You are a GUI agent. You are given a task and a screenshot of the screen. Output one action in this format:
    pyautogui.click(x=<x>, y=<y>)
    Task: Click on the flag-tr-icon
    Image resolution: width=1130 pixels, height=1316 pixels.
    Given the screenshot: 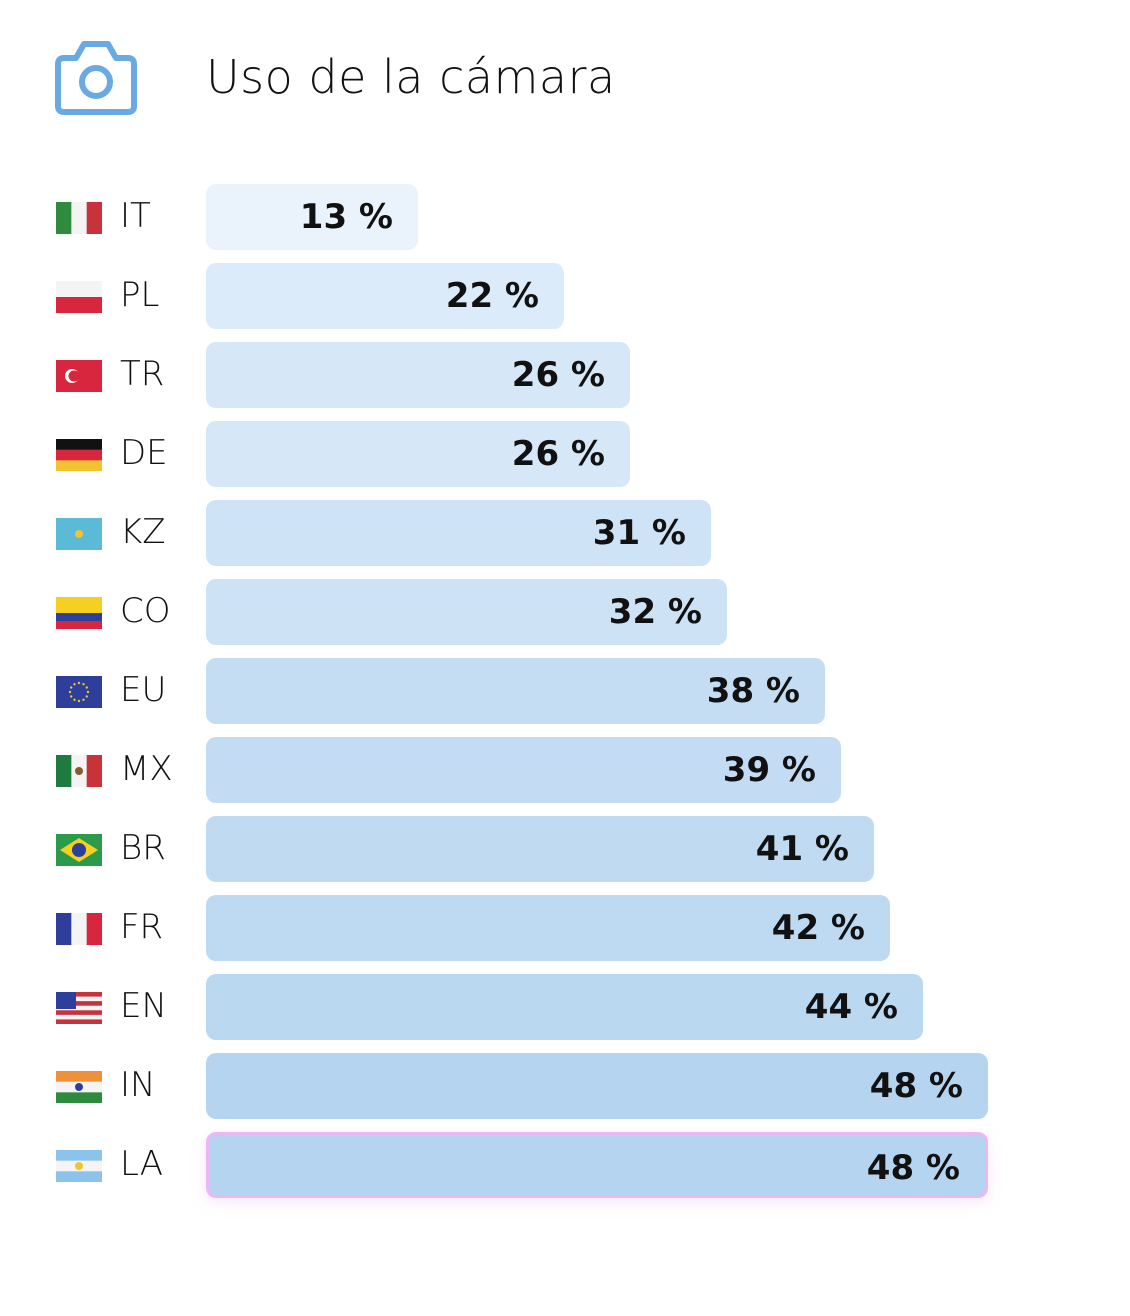 What is the action you would take?
    pyautogui.click(x=79, y=376)
    